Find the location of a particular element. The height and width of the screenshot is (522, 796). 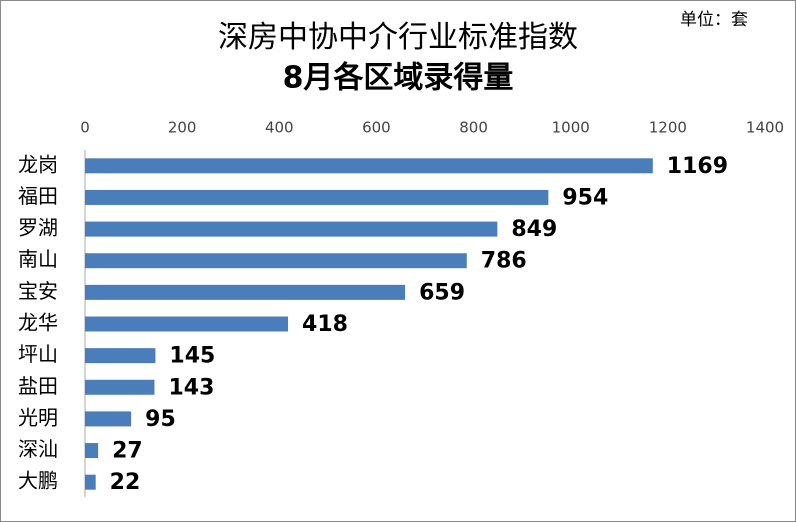

value-label: 849 is located at coordinates (534, 229).